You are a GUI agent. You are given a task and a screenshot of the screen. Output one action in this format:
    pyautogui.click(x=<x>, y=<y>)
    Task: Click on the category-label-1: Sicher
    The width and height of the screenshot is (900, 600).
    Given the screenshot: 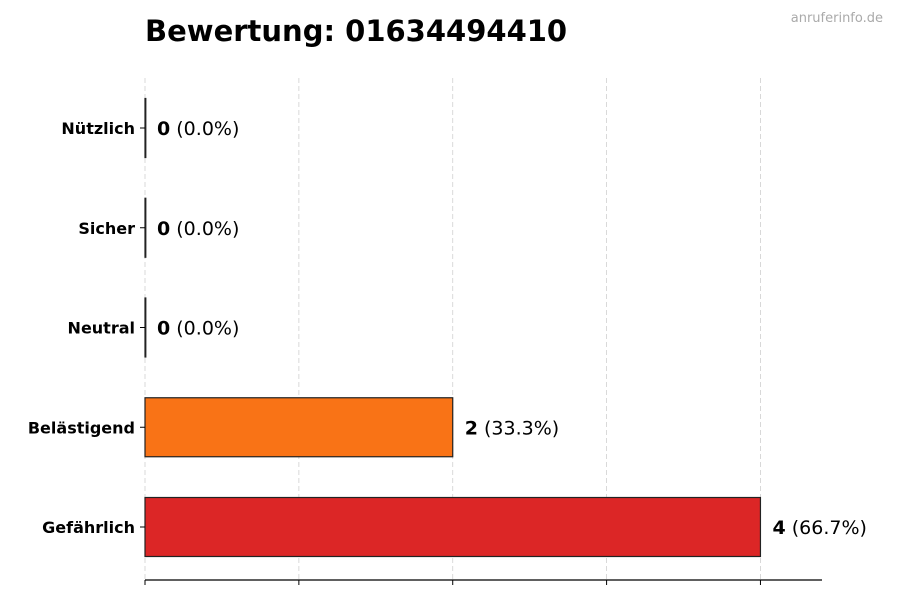 What is the action you would take?
    pyautogui.click(x=106, y=228)
    